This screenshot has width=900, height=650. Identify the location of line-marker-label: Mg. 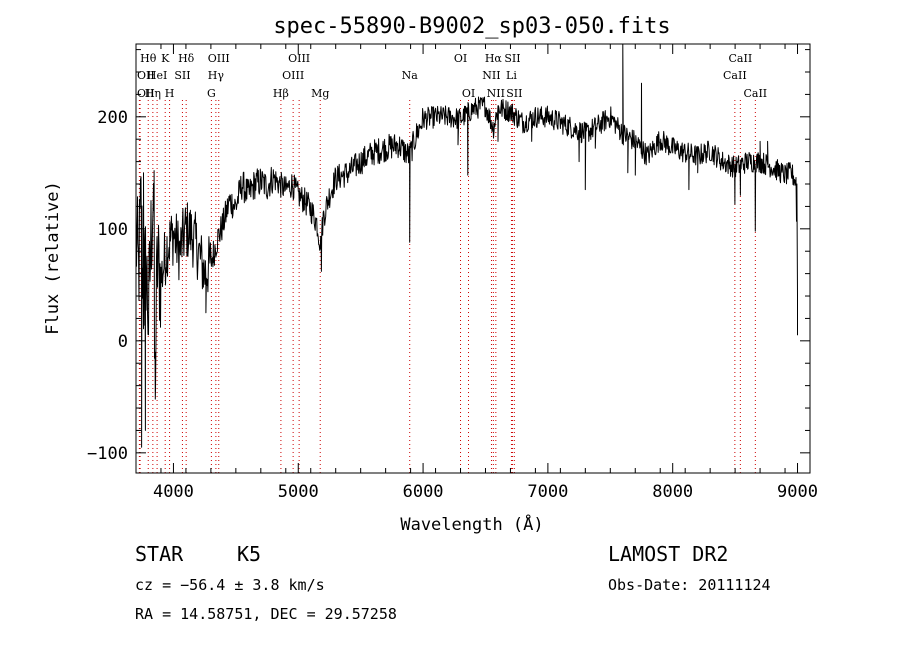
(320, 93).